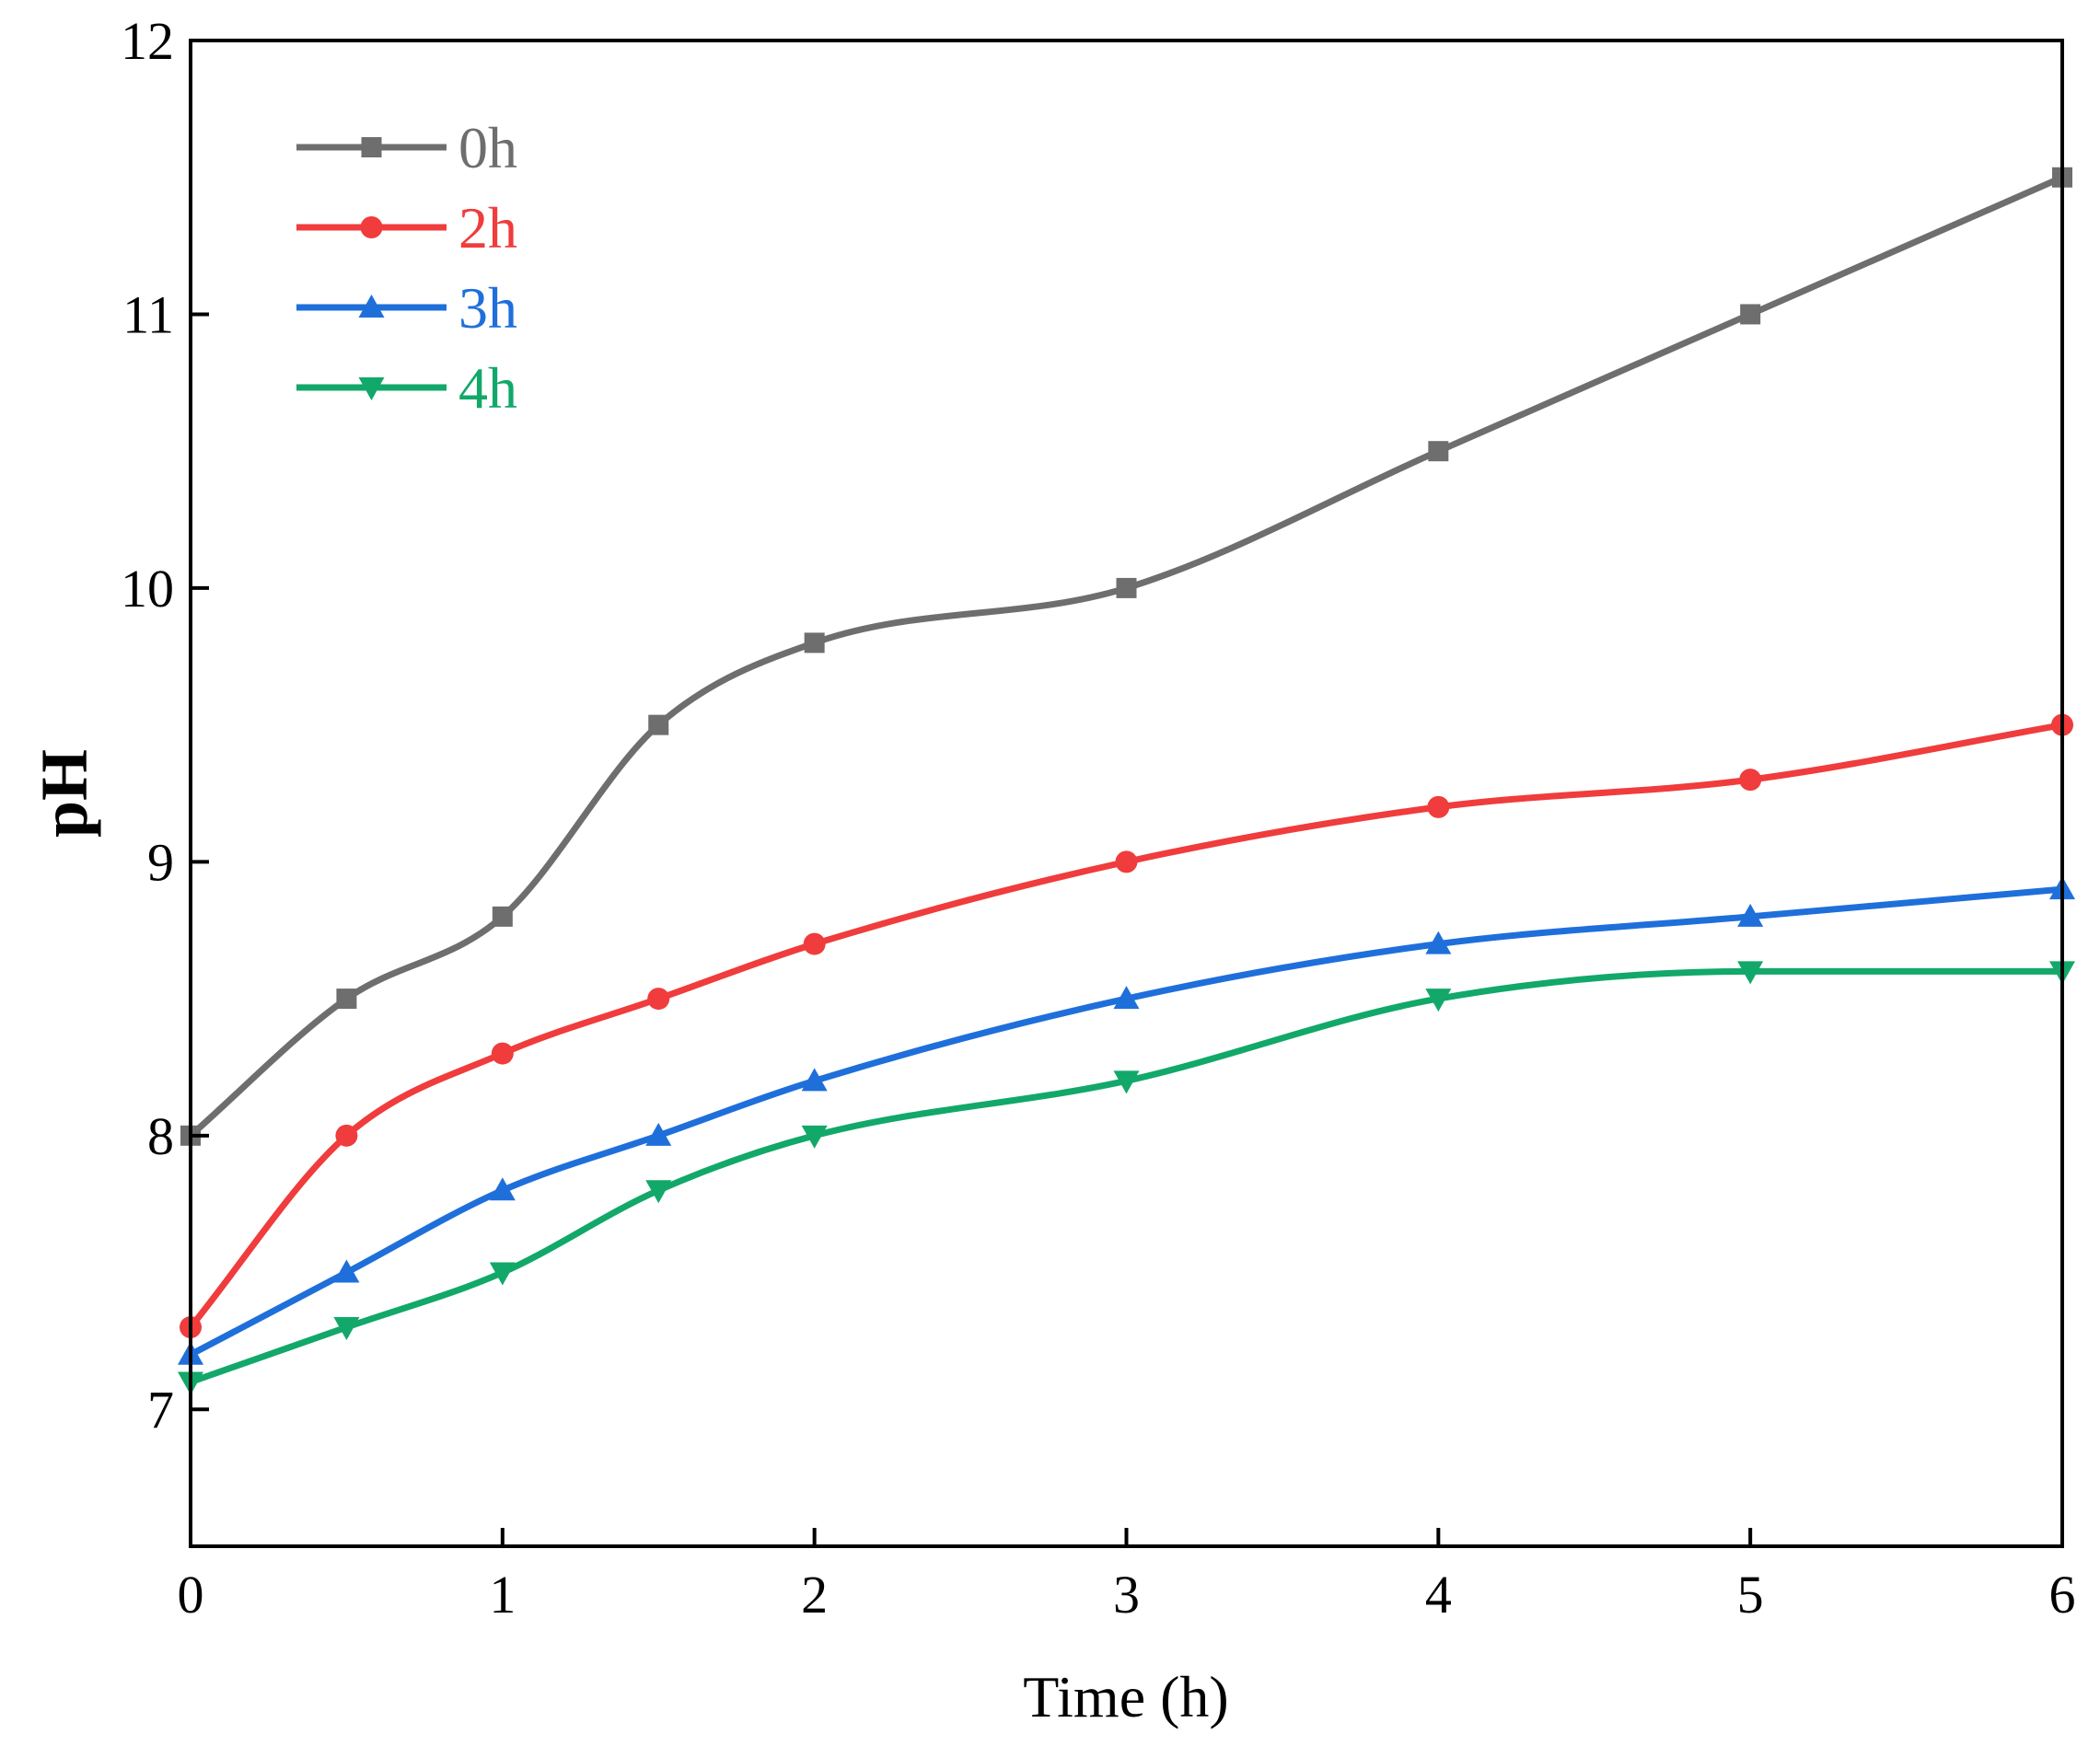 The width and height of the screenshot is (2100, 1746). Describe the element at coordinates (503, 1595) in the screenshot. I see `x-tick-label: 1` at that location.